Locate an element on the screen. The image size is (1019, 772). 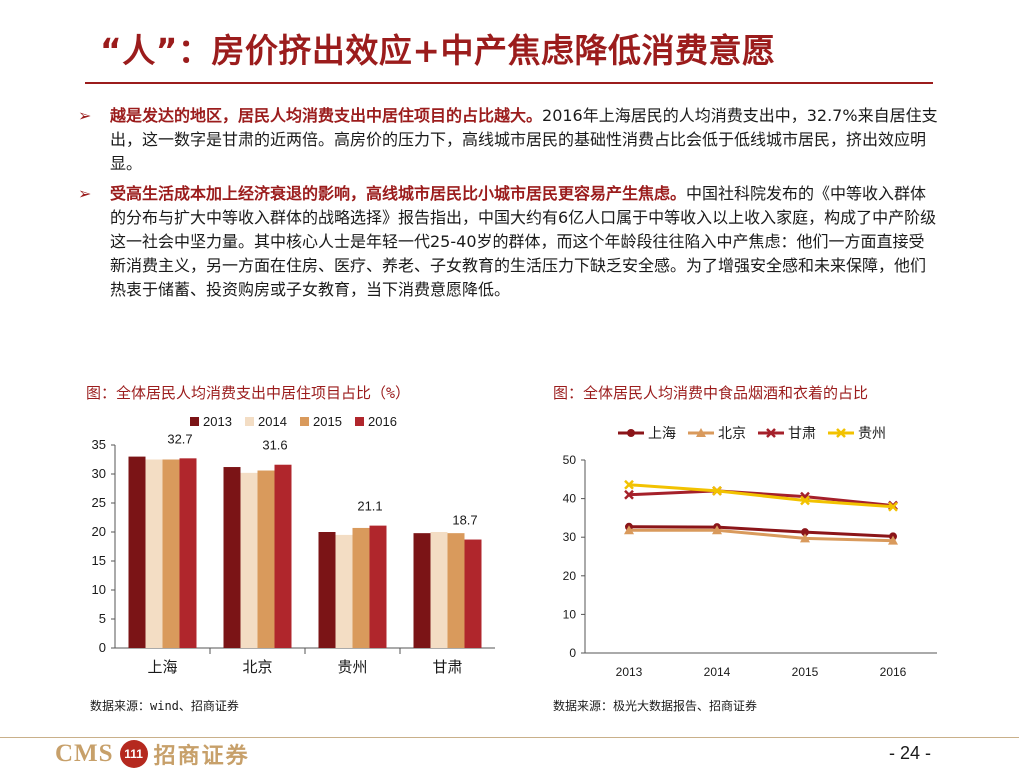
x-tick-label: 2016 is located at coordinates (893, 672).